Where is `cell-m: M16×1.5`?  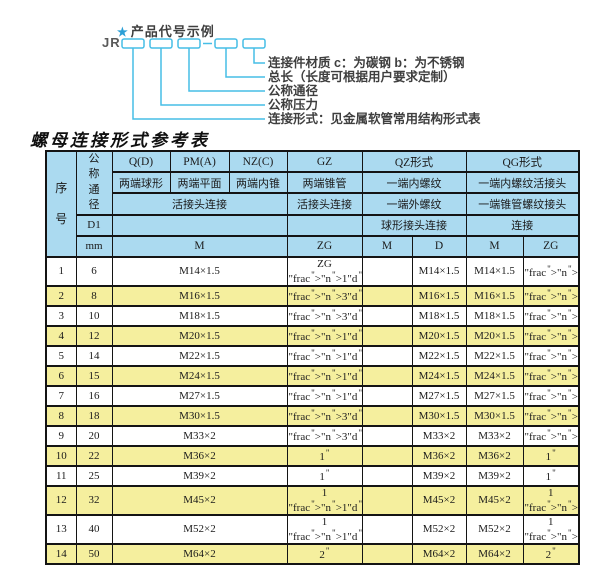 cell-m: M16×1.5 is located at coordinates (199, 295).